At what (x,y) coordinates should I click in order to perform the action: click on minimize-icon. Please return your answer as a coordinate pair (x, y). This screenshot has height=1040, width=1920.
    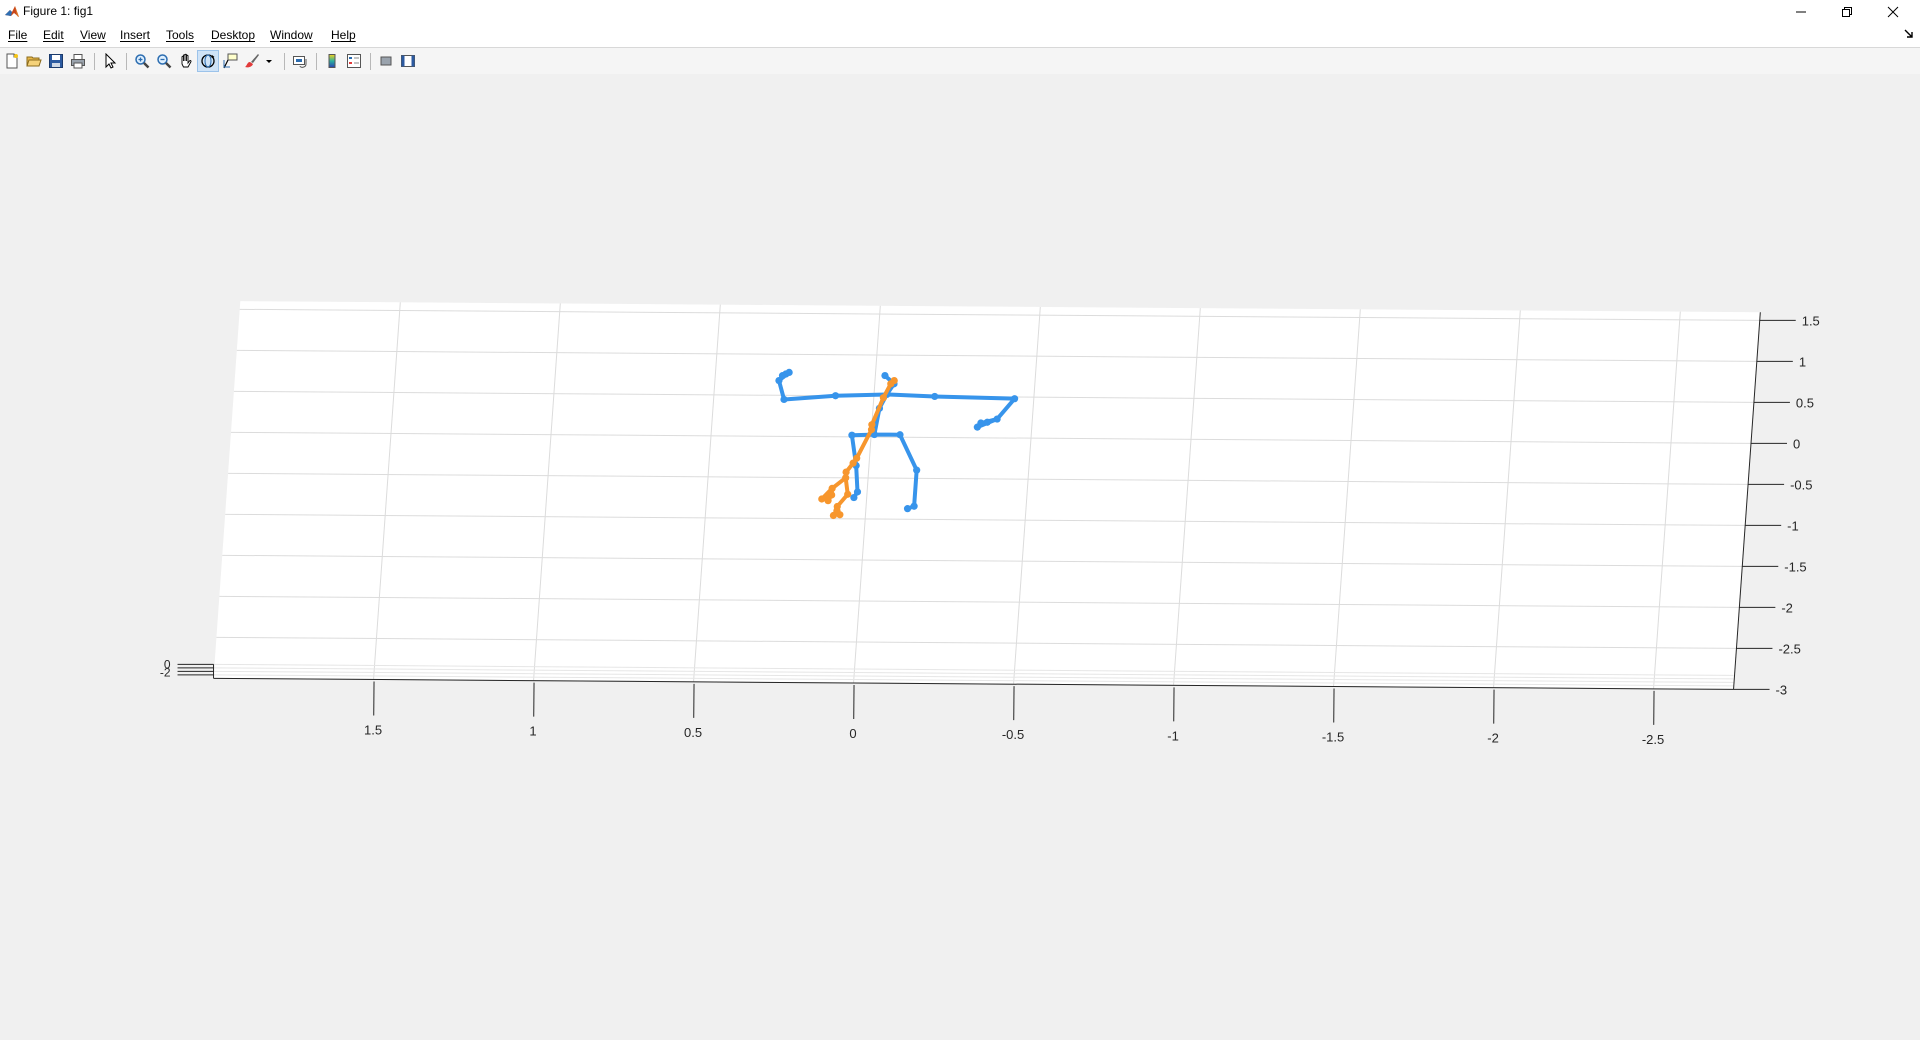
    Looking at the image, I should click on (1801, 12).